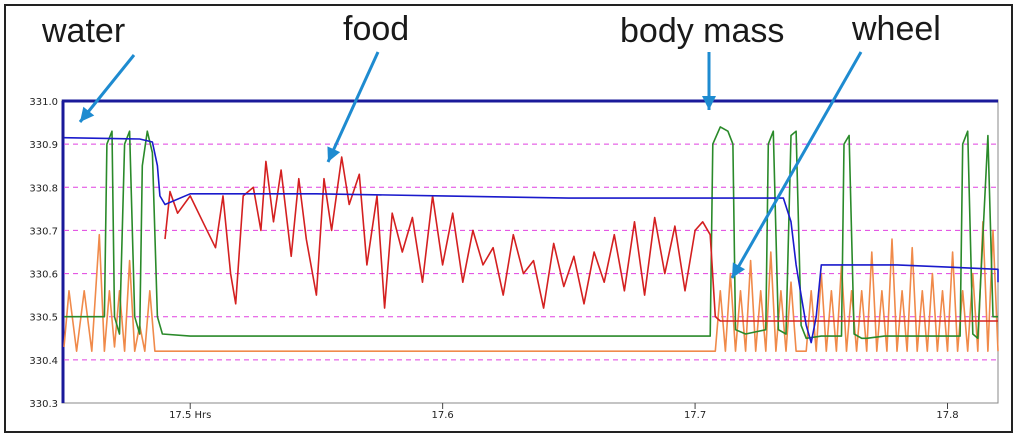 This screenshot has height=439, width=1019. Describe the element at coordinates (43, 404) in the screenshot. I see `y-tick-label: 330.3` at that location.